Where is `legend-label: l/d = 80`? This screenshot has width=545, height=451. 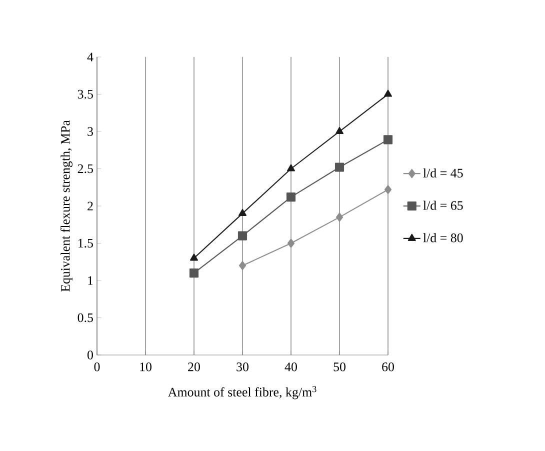 legend-label: l/d = 80 is located at coordinates (443, 237).